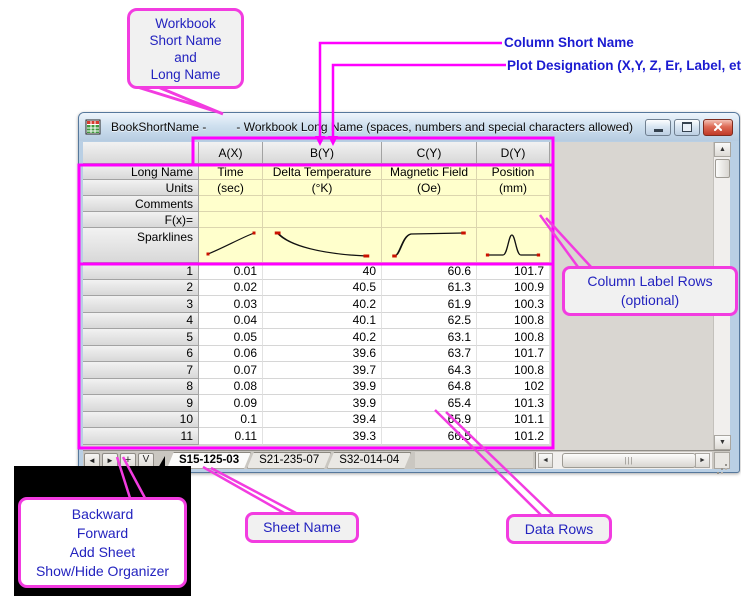  Describe the element at coordinates (429, 172) in the screenshot. I see `label-cell: Magnetic Field` at that location.